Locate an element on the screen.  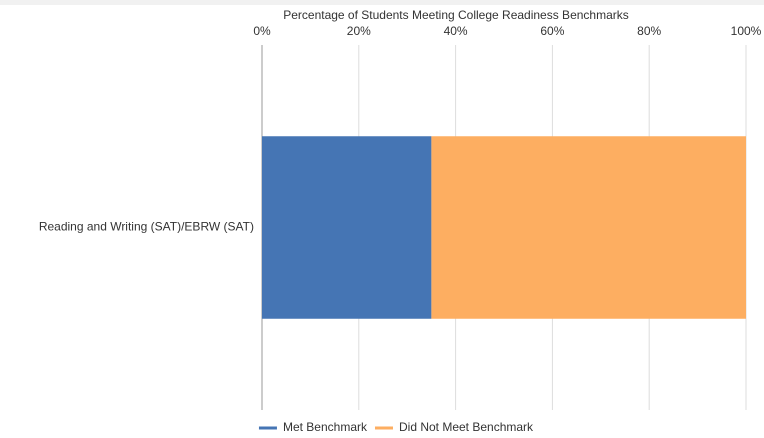
x-tick-label: 100% is located at coordinates (746, 31).